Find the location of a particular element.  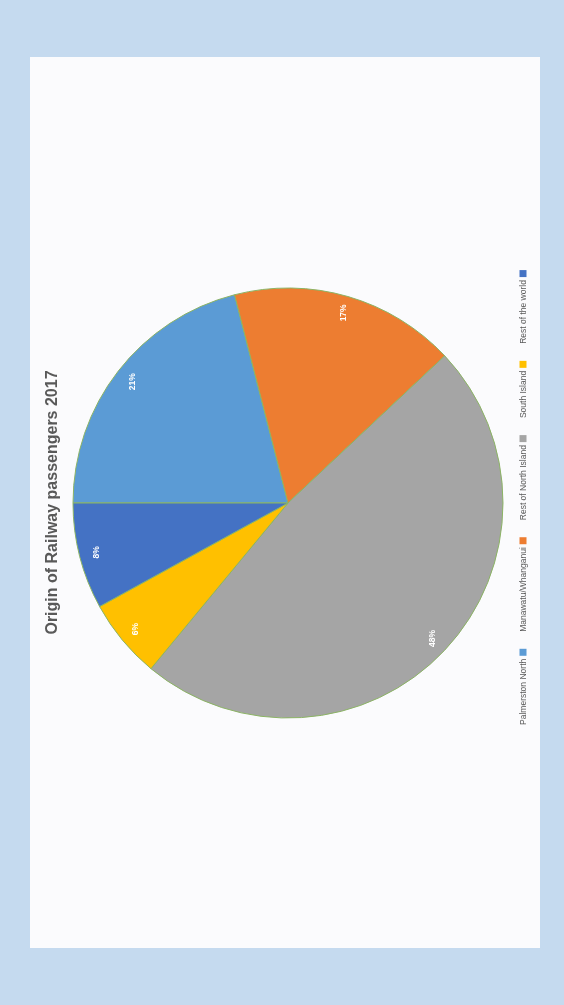

data-label: 6% is located at coordinates (135, 629).